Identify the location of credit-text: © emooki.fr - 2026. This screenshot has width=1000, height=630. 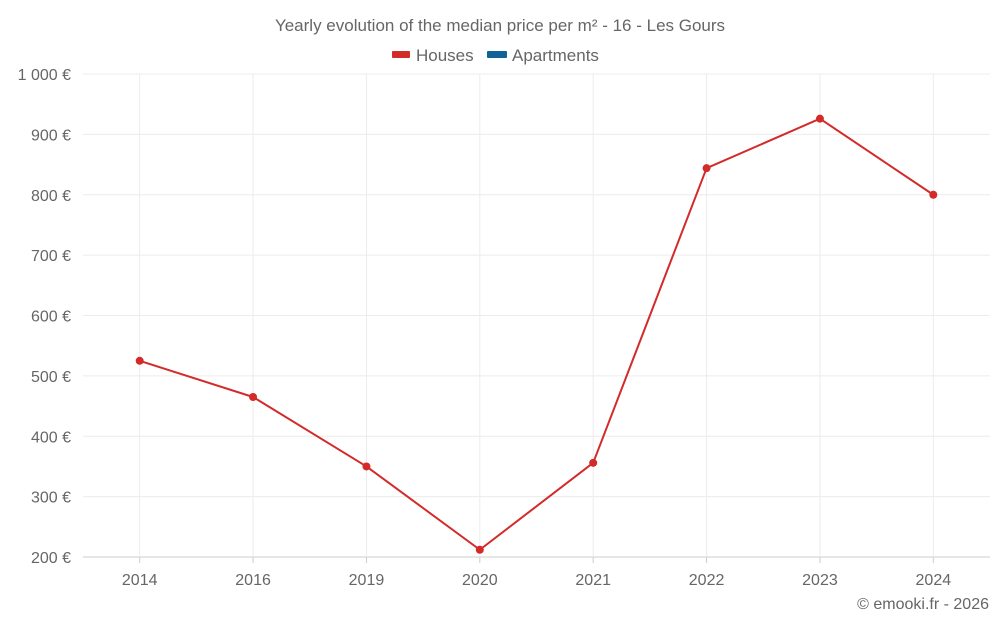
(923, 604).